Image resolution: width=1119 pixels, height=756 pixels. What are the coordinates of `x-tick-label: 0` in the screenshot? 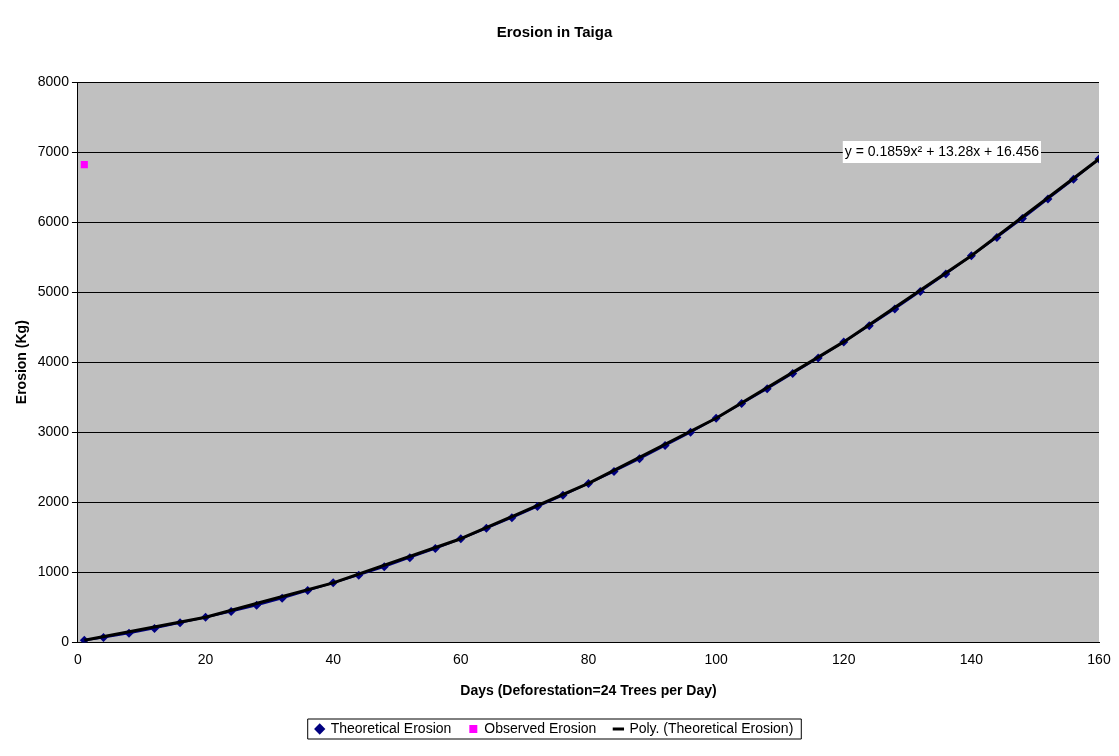 It's located at (78, 658).